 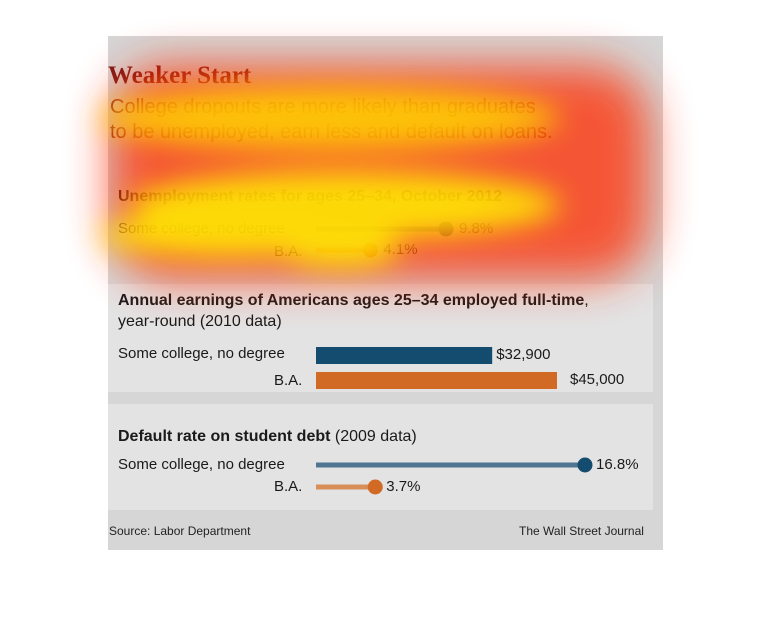 What do you see at coordinates (581, 531) in the screenshot?
I see `credit: The Wall Street Journal` at bounding box center [581, 531].